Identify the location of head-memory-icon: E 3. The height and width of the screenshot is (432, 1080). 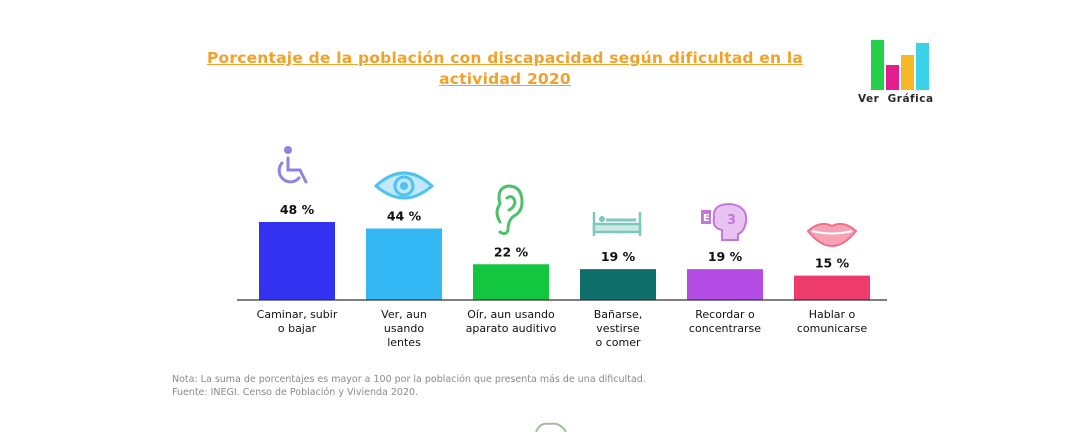
(724, 221).